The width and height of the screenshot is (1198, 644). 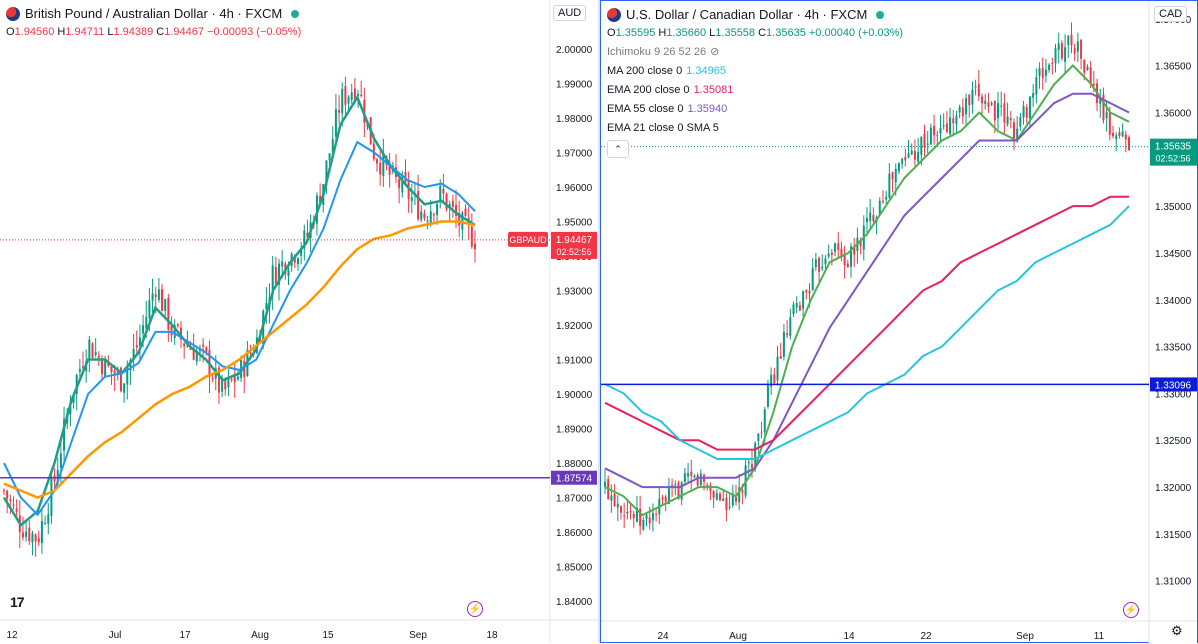 I want to click on price-axis, so click(x=1173, y=322).